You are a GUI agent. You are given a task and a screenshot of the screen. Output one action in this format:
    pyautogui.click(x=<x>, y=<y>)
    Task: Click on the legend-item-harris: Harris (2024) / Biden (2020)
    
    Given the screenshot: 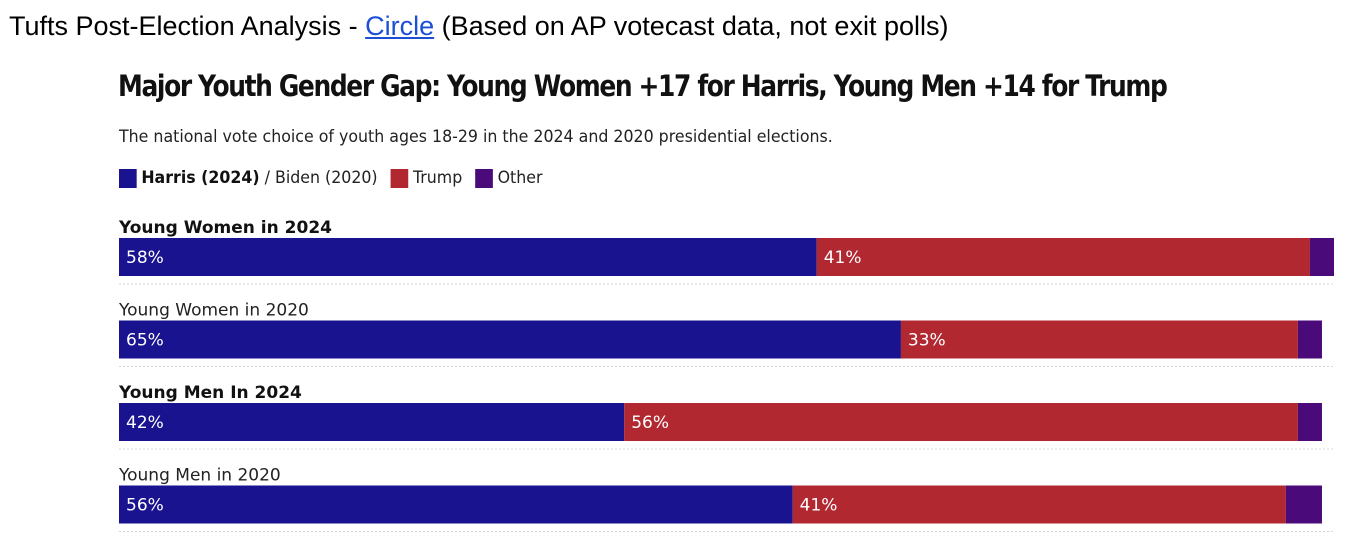 What is the action you would take?
    pyautogui.click(x=248, y=178)
    